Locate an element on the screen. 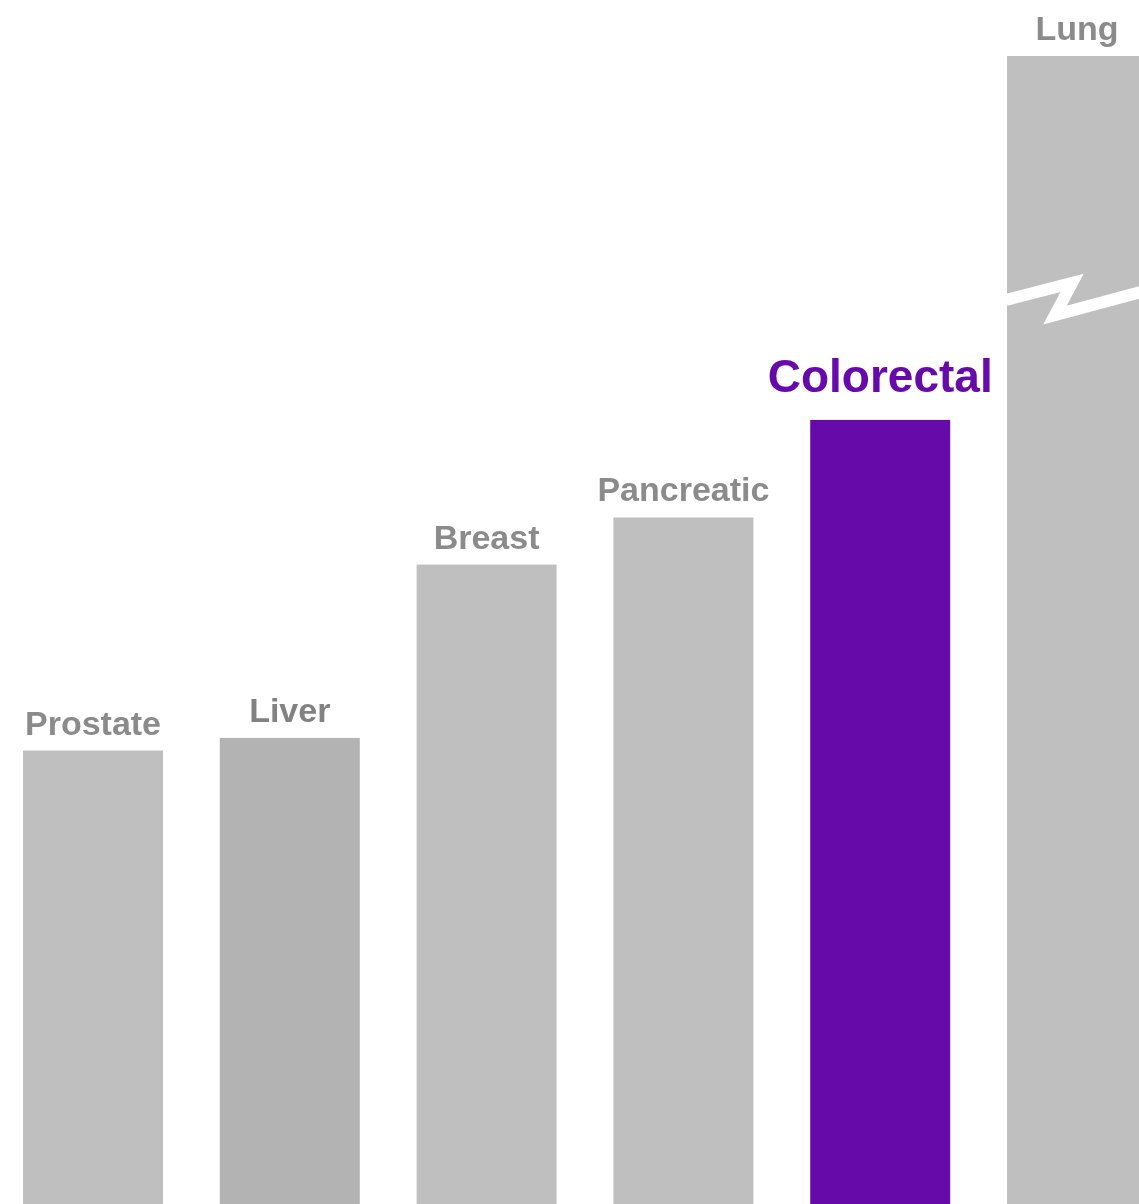 The image size is (1139, 1204). x-tick-label: Pancreatic is located at coordinates (683, 489).